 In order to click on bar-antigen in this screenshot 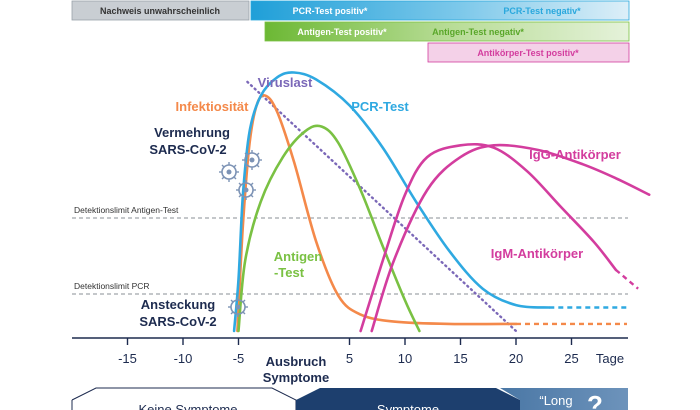, I will do `click(447, 31)`.